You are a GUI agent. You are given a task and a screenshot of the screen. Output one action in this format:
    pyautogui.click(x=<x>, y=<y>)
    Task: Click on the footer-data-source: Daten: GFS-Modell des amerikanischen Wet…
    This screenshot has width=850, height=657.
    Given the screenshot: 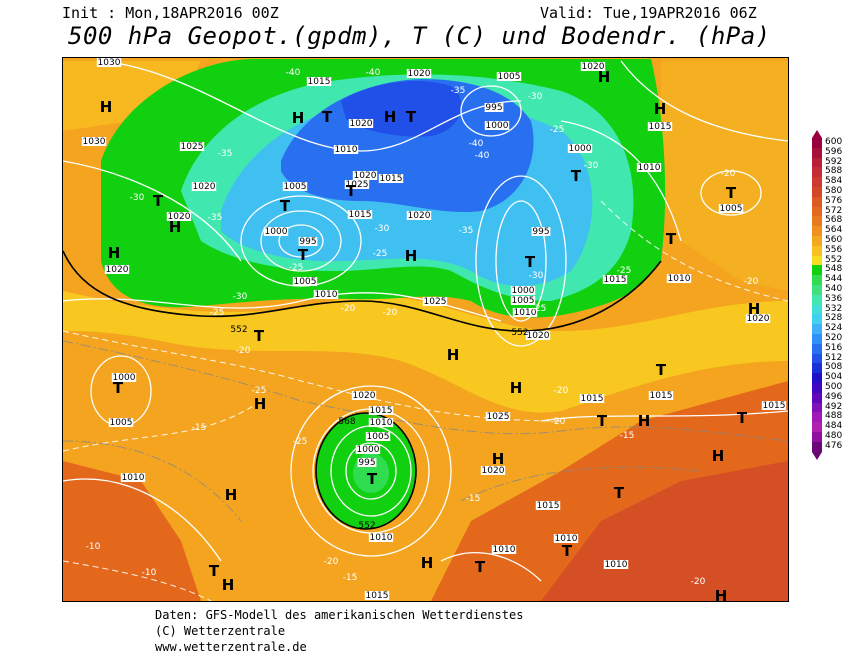 What is the action you would take?
    pyautogui.click(x=339, y=615)
    